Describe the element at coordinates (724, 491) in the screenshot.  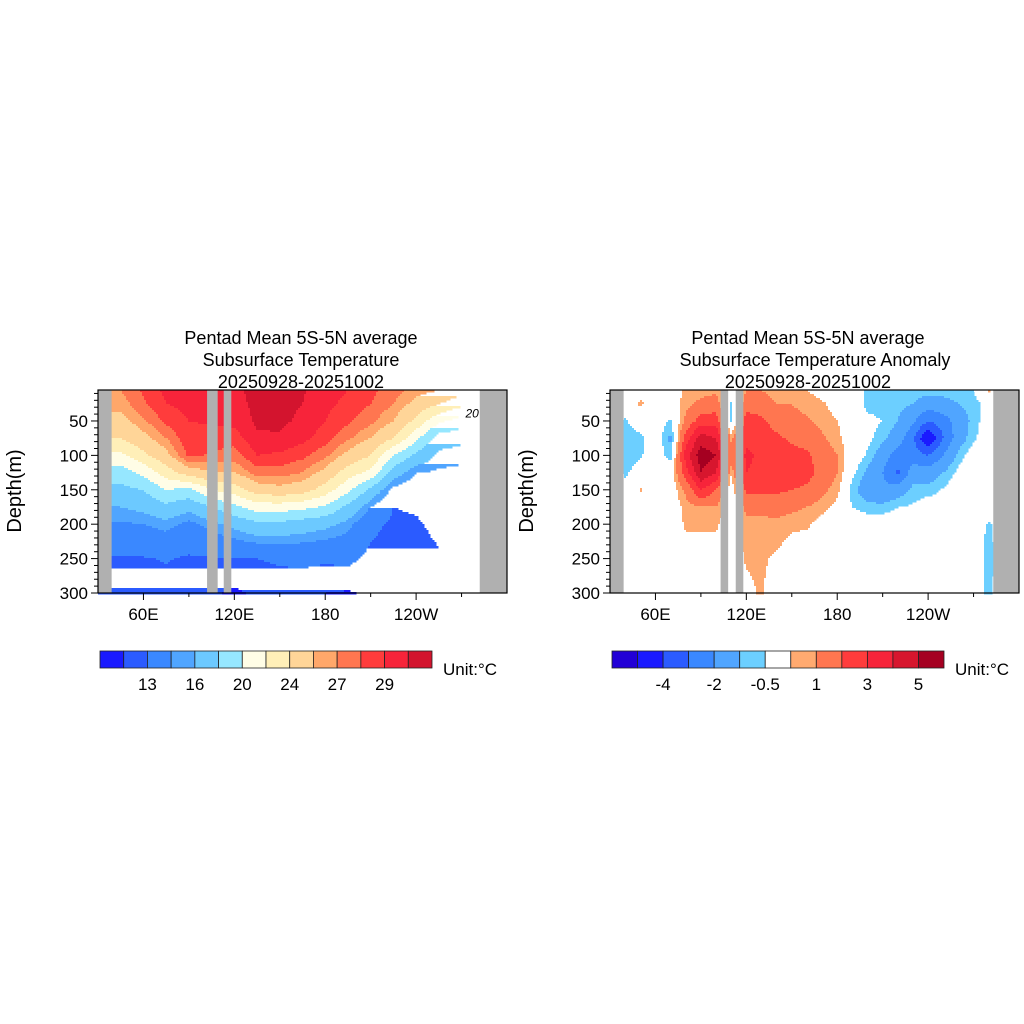
I see `land-mask` at that location.